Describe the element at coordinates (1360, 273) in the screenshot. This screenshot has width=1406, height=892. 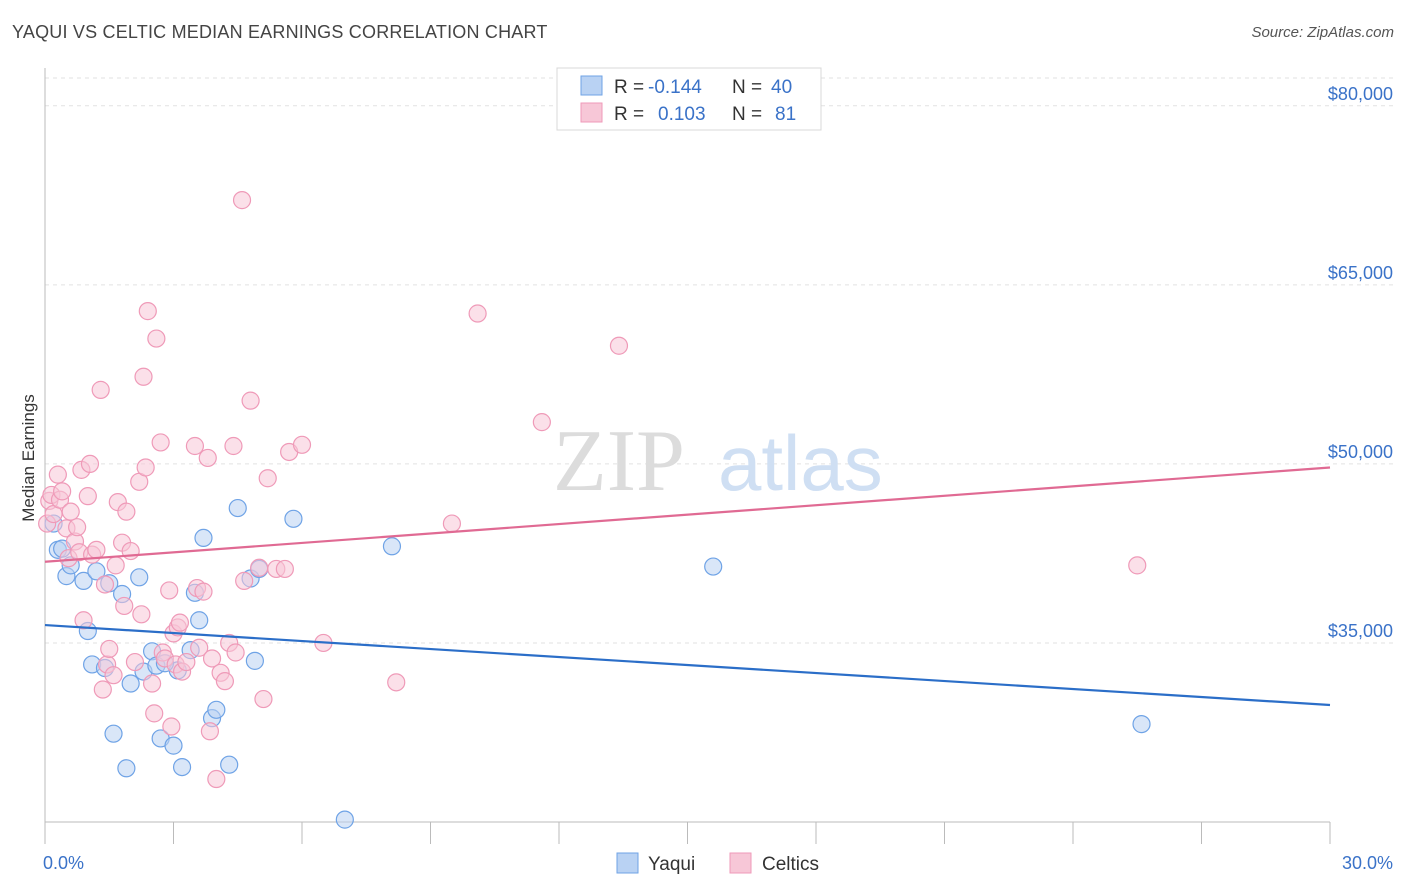
I see `y-tick-label-2: $65,000` at that location.